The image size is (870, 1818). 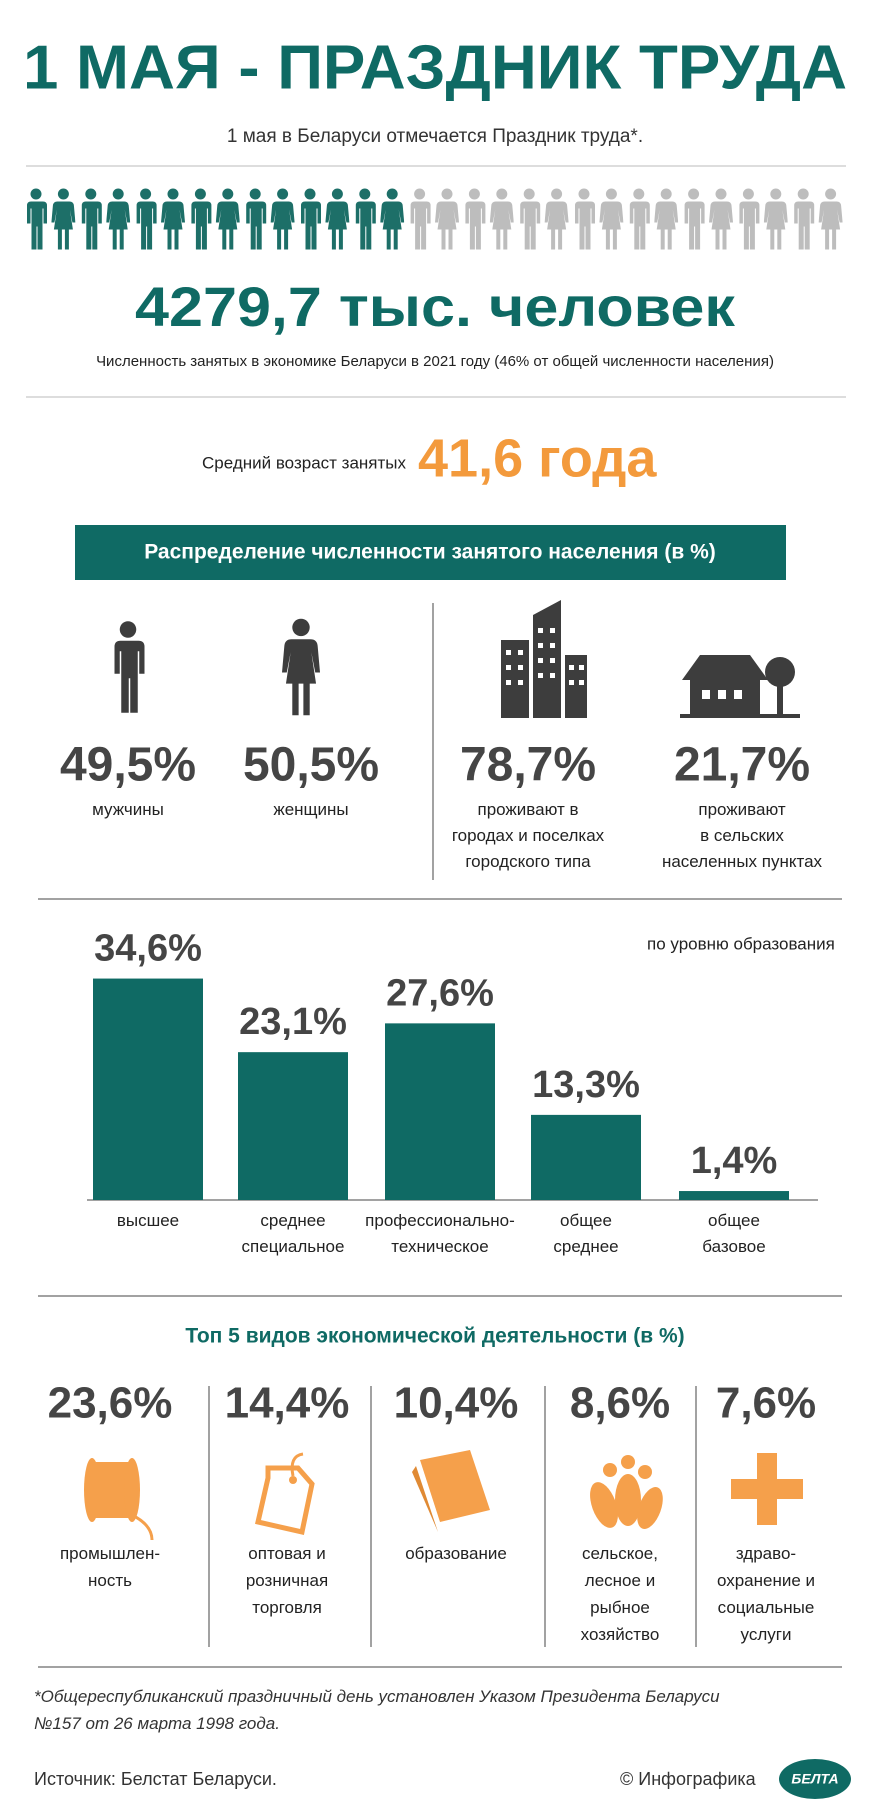 I want to click on activity-label: сельское, лесное и рыбное хозяйство, so click(x=620, y=1594).